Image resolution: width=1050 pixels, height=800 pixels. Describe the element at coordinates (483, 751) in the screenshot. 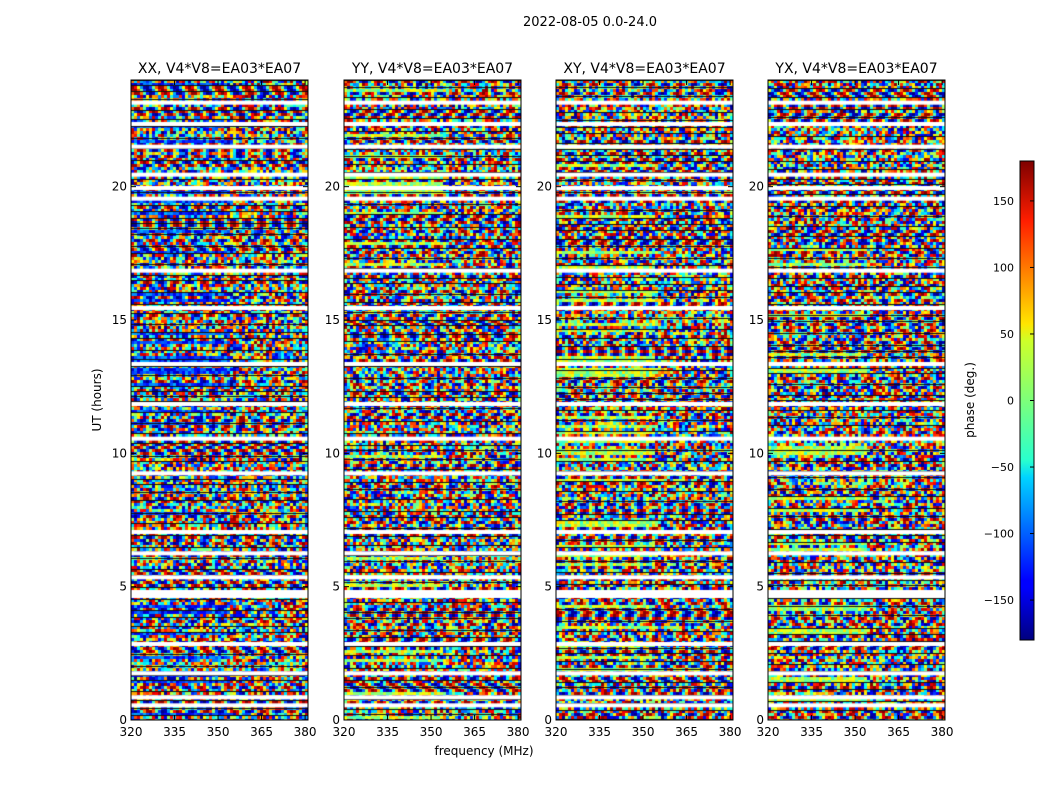

I see `x-axis-label: frequency (MHz)` at that location.